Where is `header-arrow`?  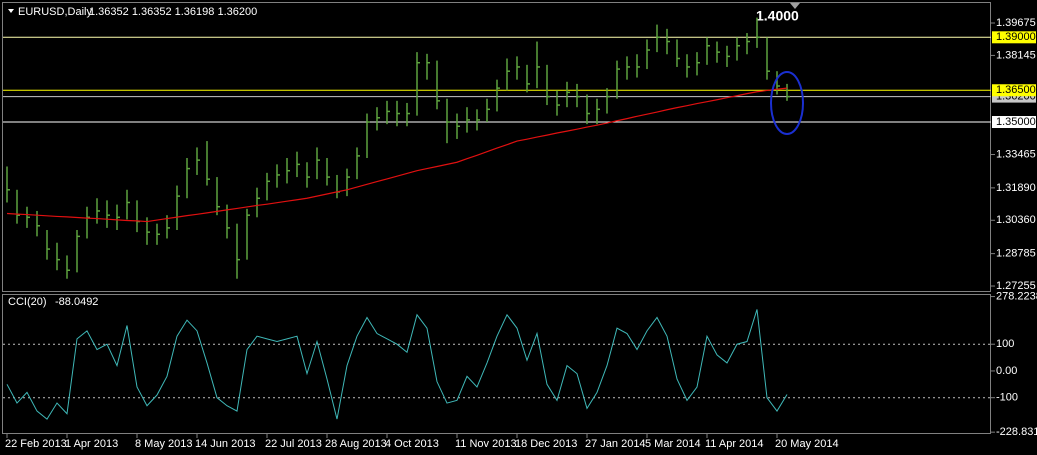
header-arrow is located at coordinates (11, 11).